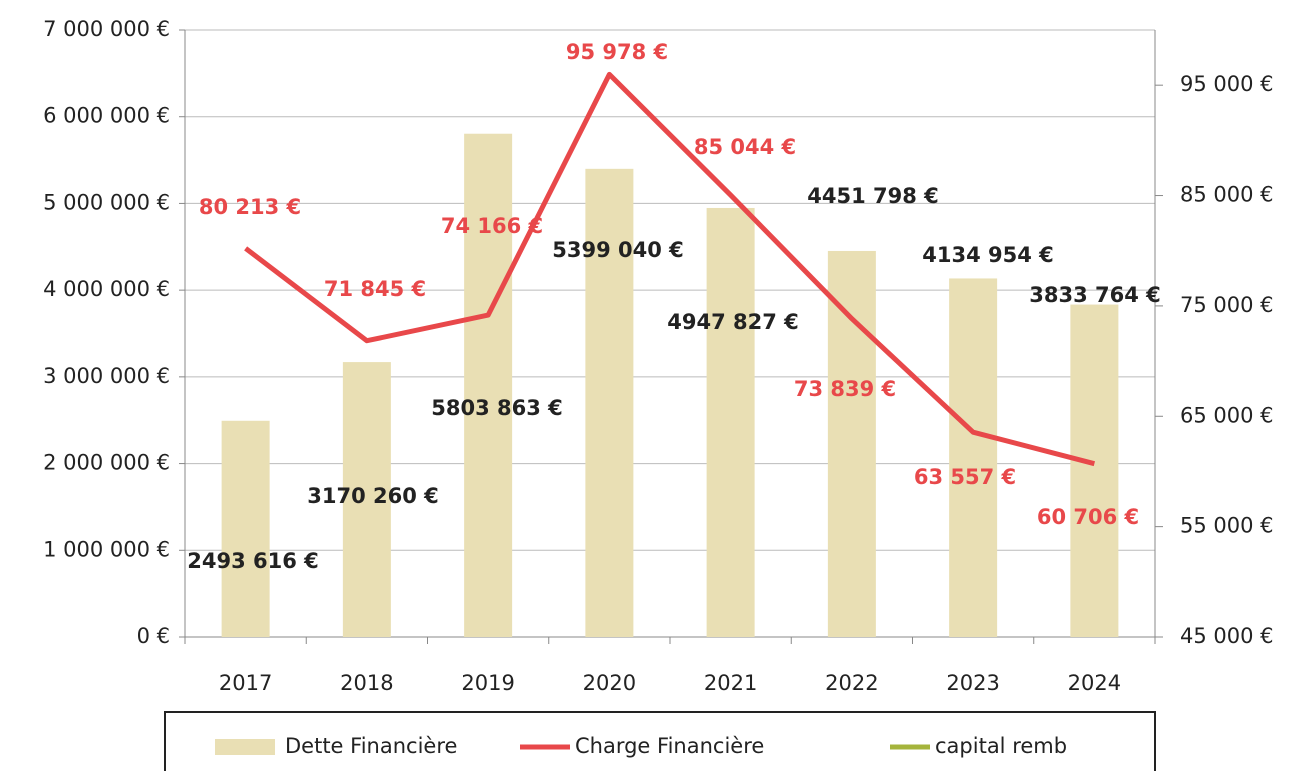 The width and height of the screenshot is (1306, 771). Describe the element at coordinates (106, 549) in the screenshot. I see `y-tick-label: 1 000 000 €` at that location.